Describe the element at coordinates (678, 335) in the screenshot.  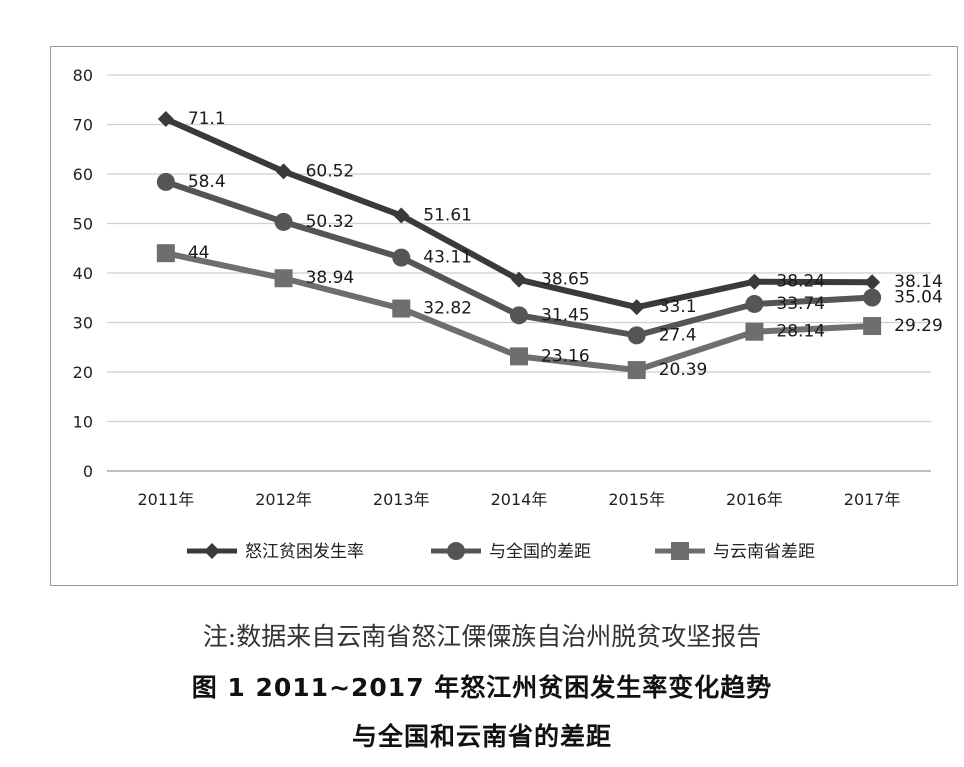
I see `data-label: 27.4` at that location.